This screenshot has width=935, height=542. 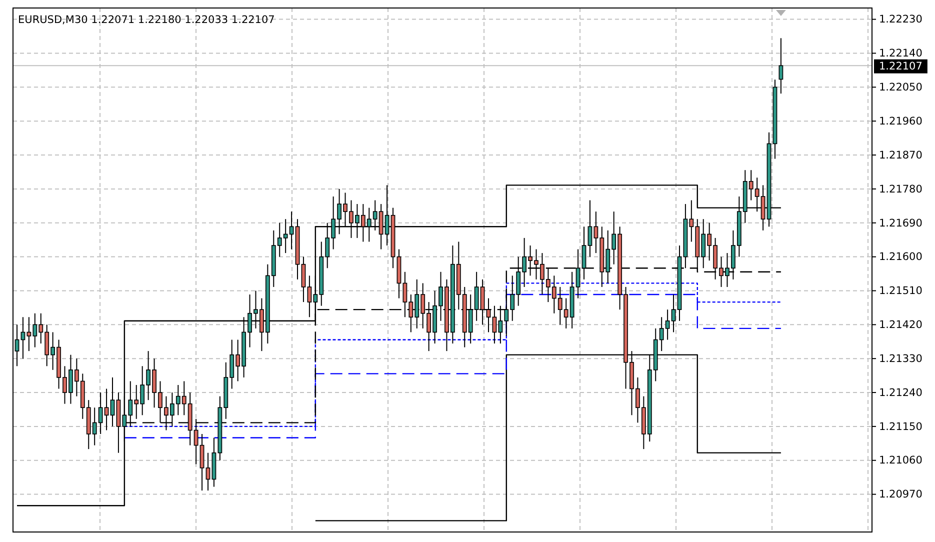 I want to click on y-tick-label: 1.21240, so click(x=900, y=392).